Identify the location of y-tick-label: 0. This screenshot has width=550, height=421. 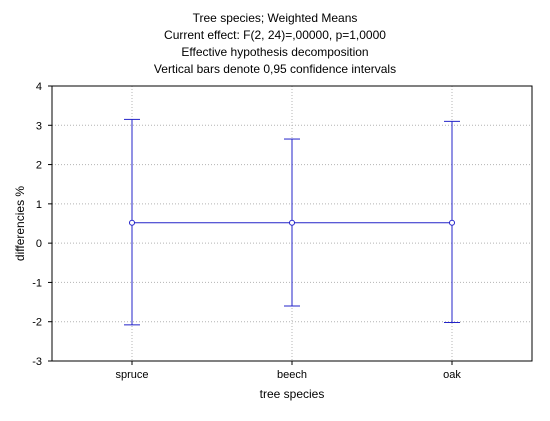
(39, 244).